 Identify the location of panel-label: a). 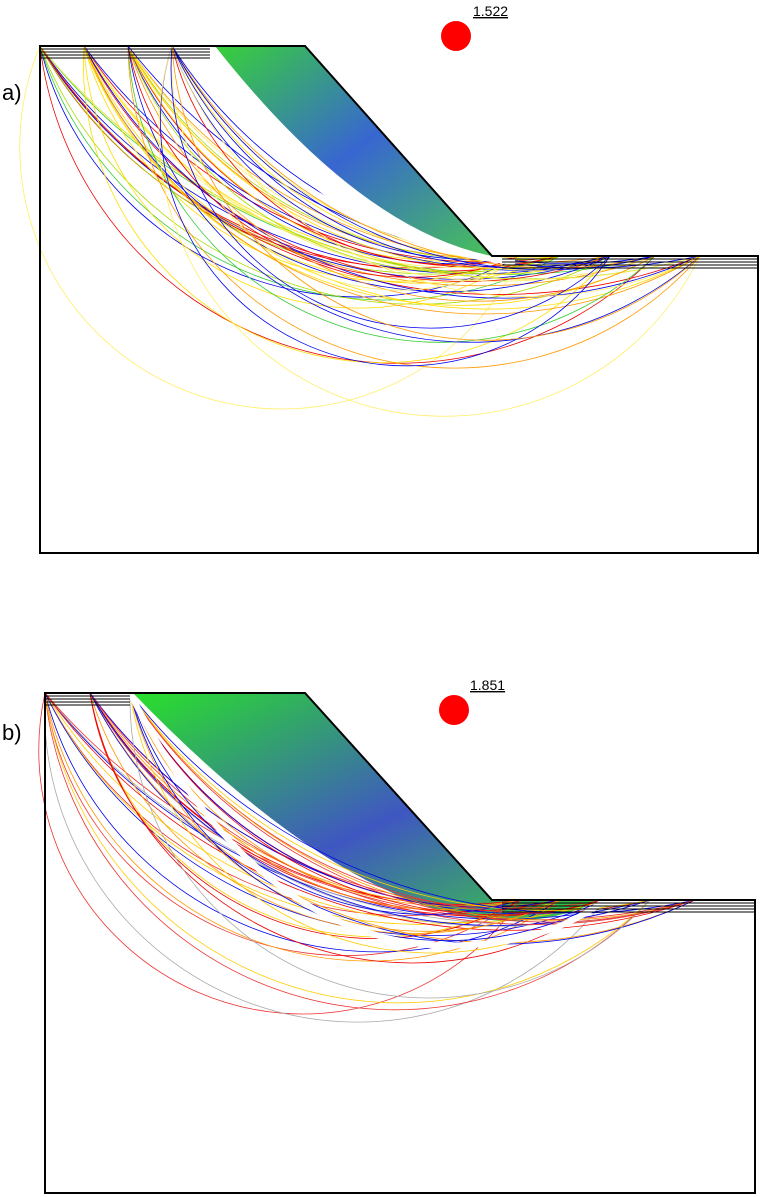
(12, 92).